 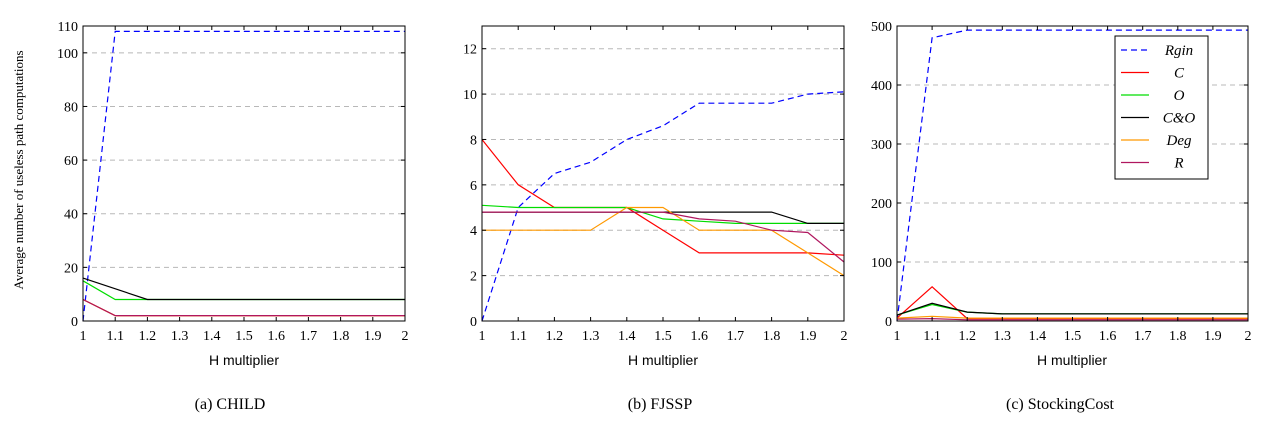 What do you see at coordinates (881, 27) in the screenshot?
I see `y-tick-label: 500` at bounding box center [881, 27].